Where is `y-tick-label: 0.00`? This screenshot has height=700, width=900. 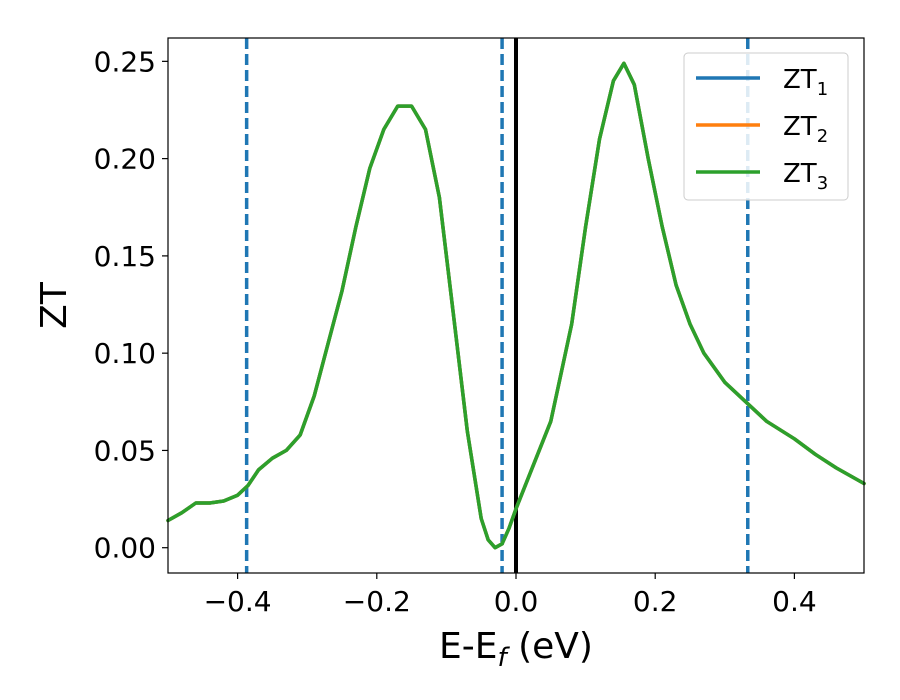
y-tick-label: 0.00 is located at coordinates (125, 548).